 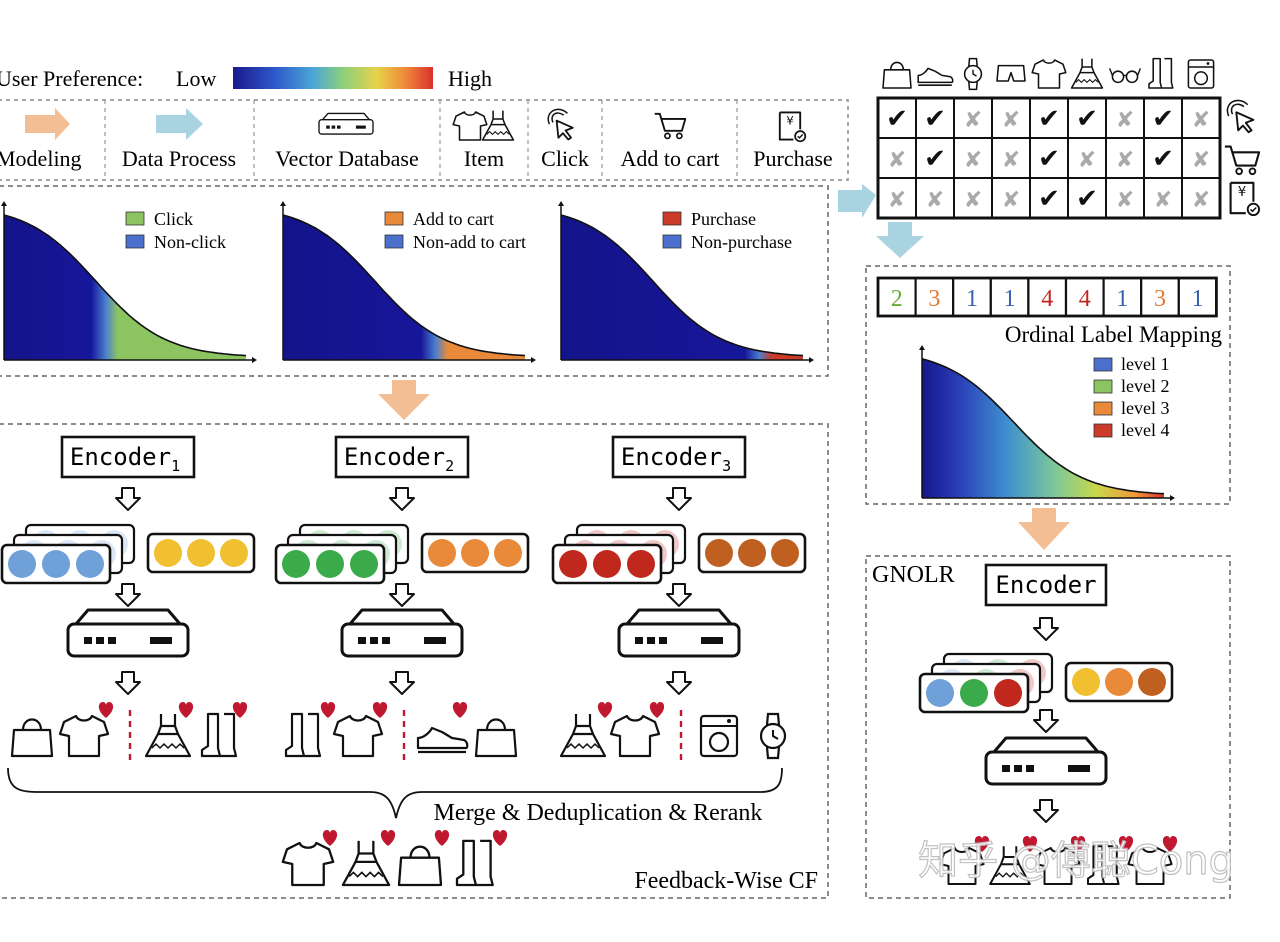 What do you see at coordinates (1011, 73) in the screenshot?
I see `shorts-icon` at bounding box center [1011, 73].